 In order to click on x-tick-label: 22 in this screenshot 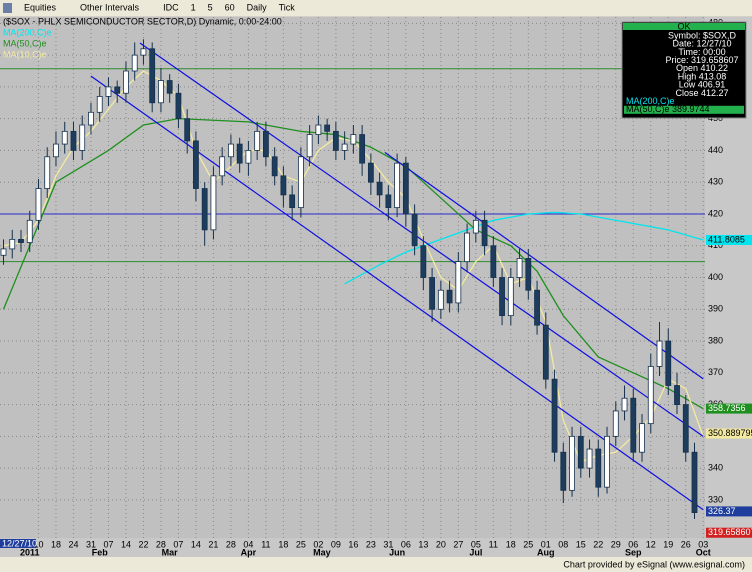, I will do `click(598, 544)`.